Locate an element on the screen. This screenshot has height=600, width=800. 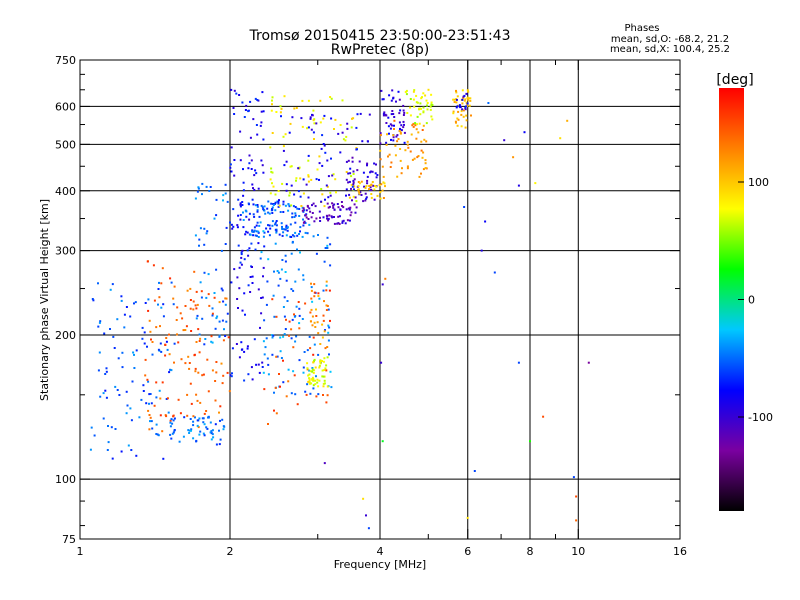
x-tick-label: 10 is located at coordinates (578, 551).